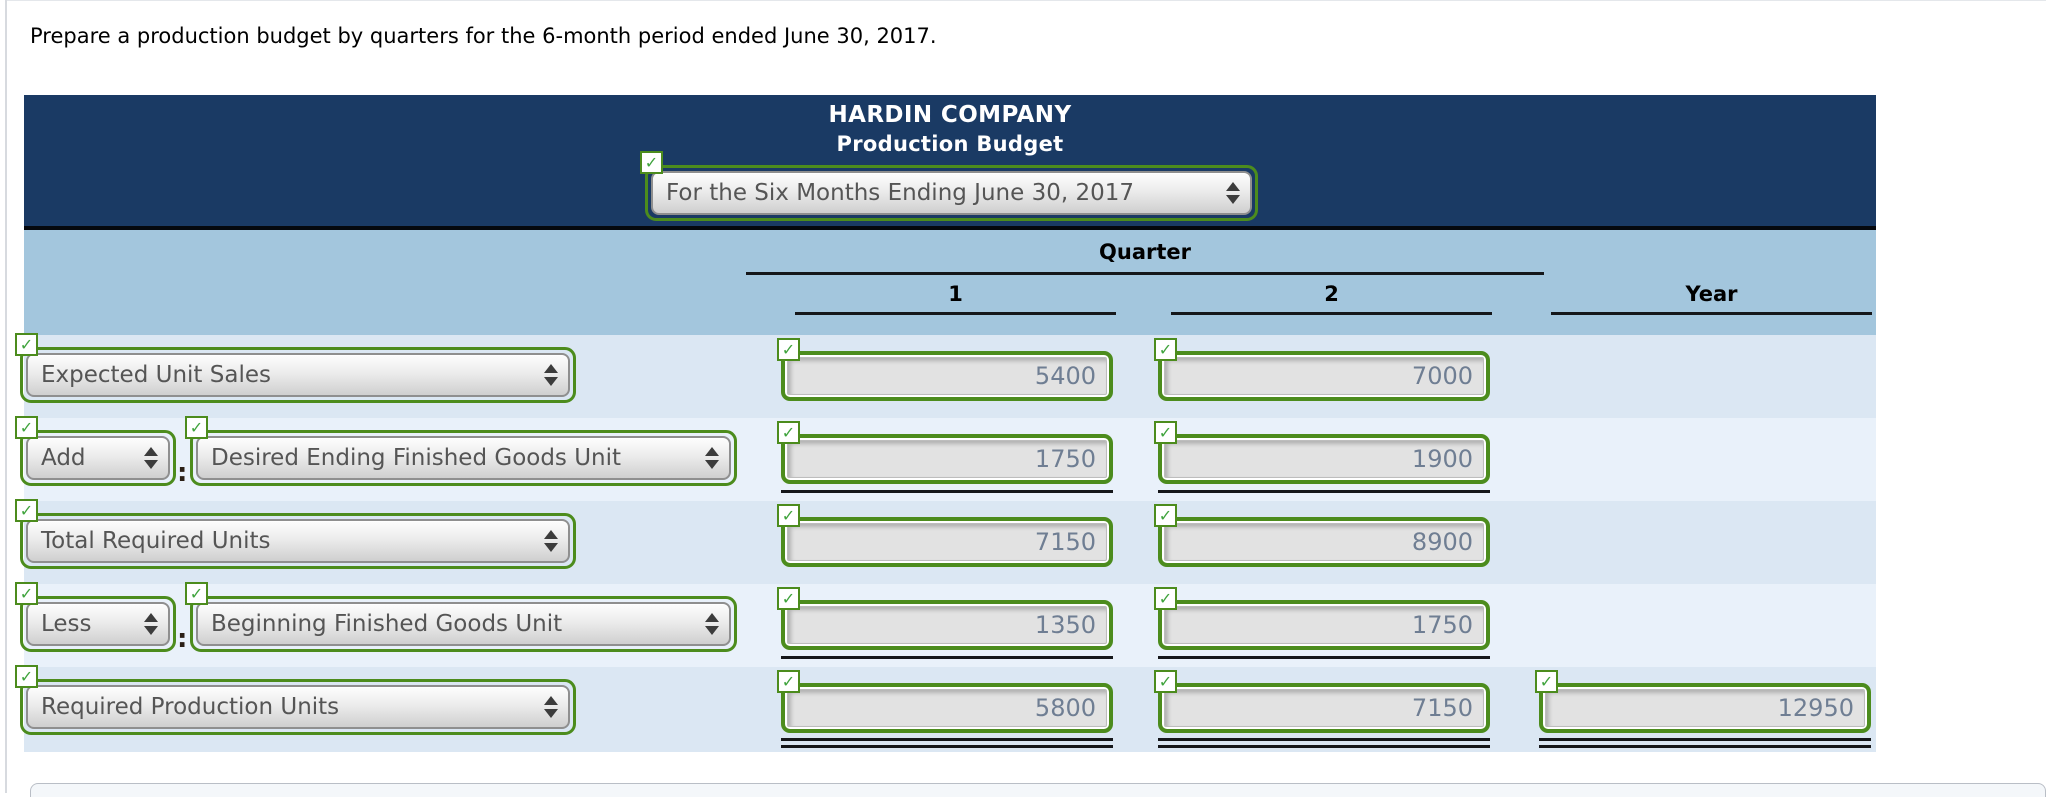 The width and height of the screenshot is (2046, 797). What do you see at coordinates (1324, 625) in the screenshot?
I see `quarter2-amount-value: 1750` at bounding box center [1324, 625].